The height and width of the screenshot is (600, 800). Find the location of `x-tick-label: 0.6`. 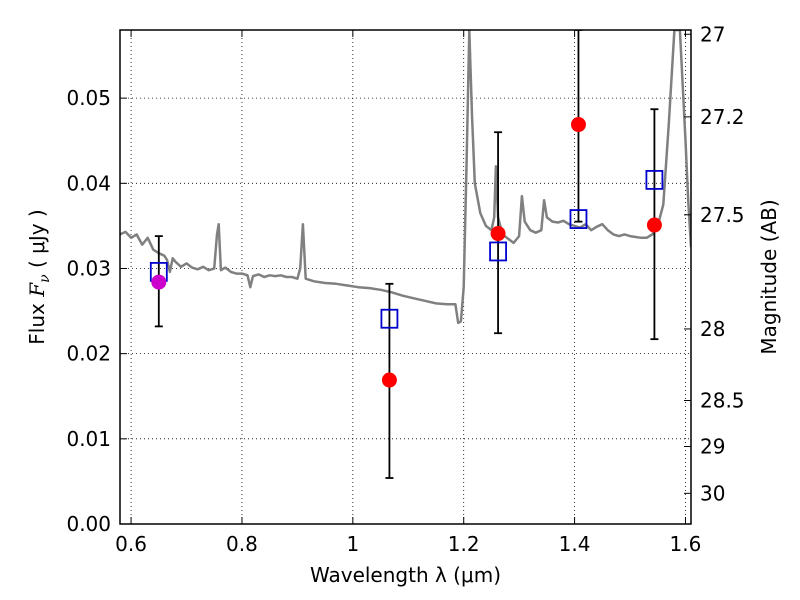

x-tick-label: 0.6 is located at coordinates (131, 544).